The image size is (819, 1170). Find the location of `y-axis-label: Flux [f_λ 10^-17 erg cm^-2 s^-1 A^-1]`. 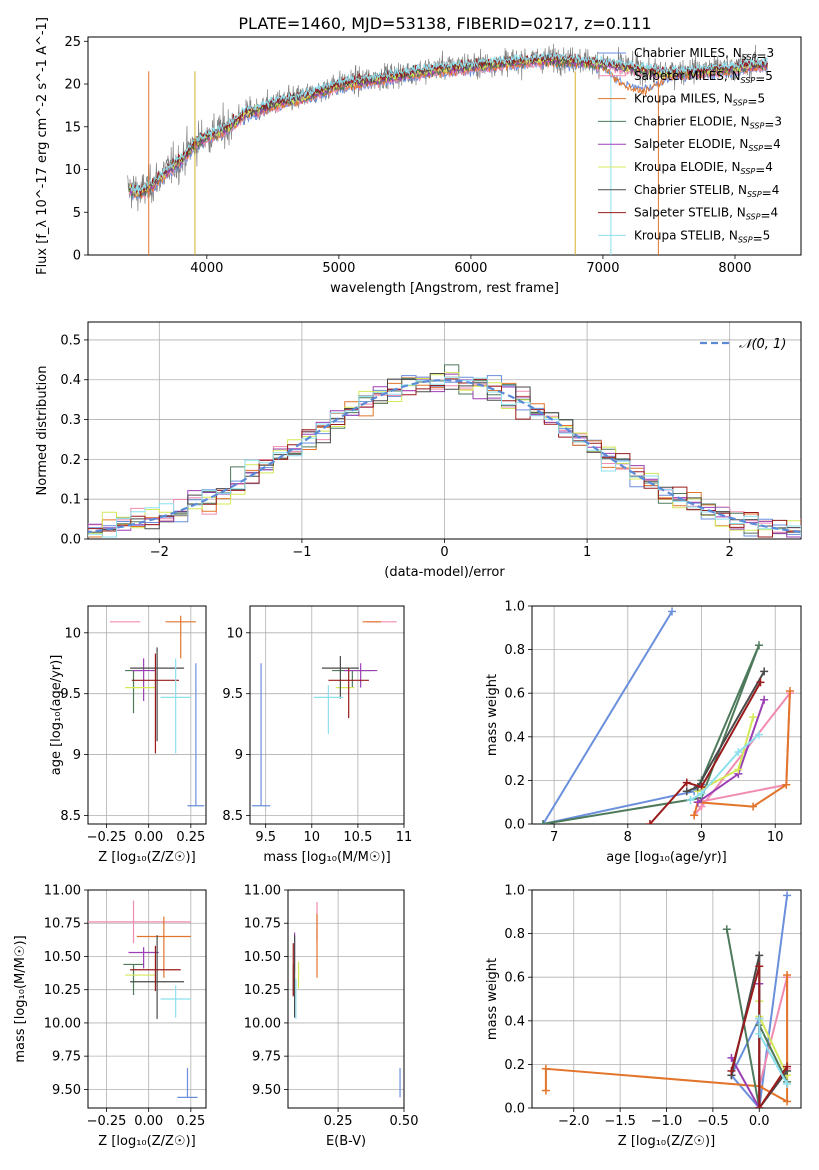

y-axis-label: Flux [f_λ 10^-17 erg cm^-2 s^-1 A^-1] is located at coordinates (42, 146).